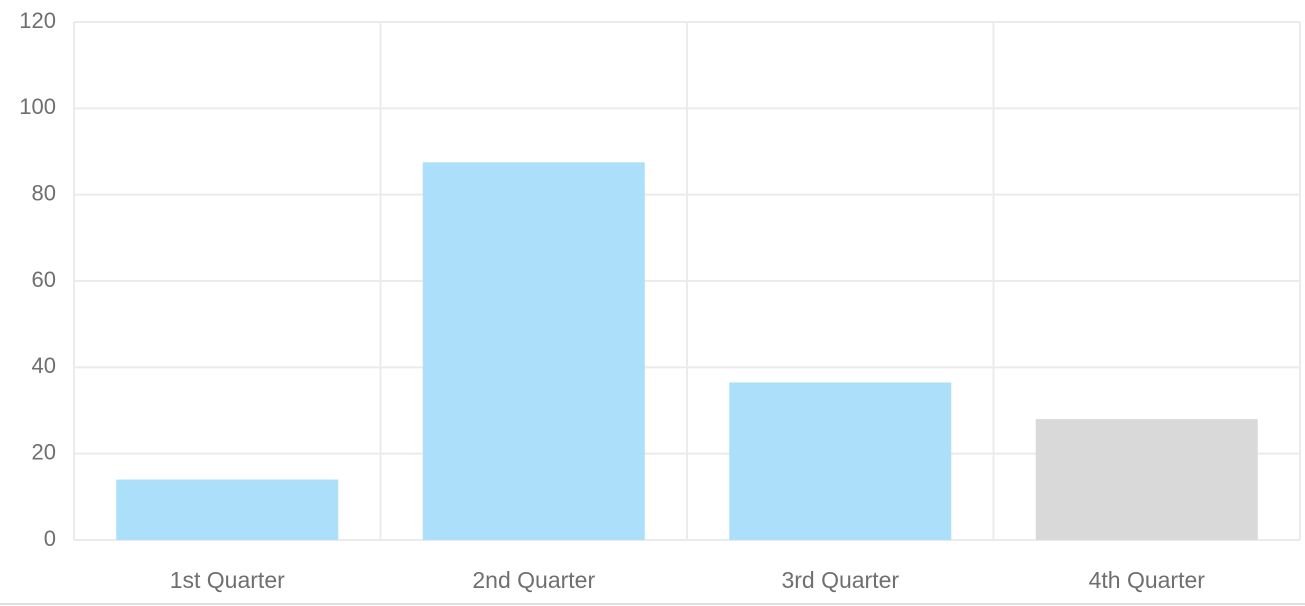 The width and height of the screenshot is (1305, 606). What do you see at coordinates (1147, 580) in the screenshot?
I see `x-category-label: 4th Quarter` at bounding box center [1147, 580].